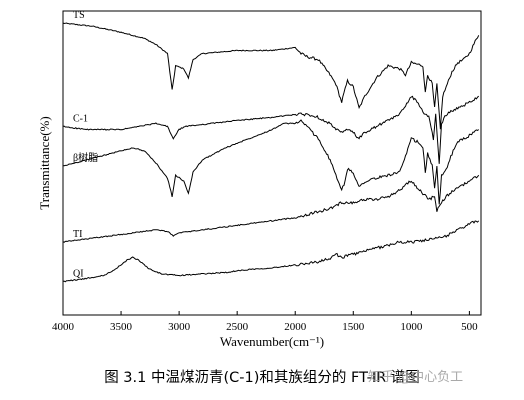 This screenshot has width=524, height=400. What do you see at coordinates (469, 327) in the screenshot?
I see `x-tick-label: 500` at bounding box center [469, 327].